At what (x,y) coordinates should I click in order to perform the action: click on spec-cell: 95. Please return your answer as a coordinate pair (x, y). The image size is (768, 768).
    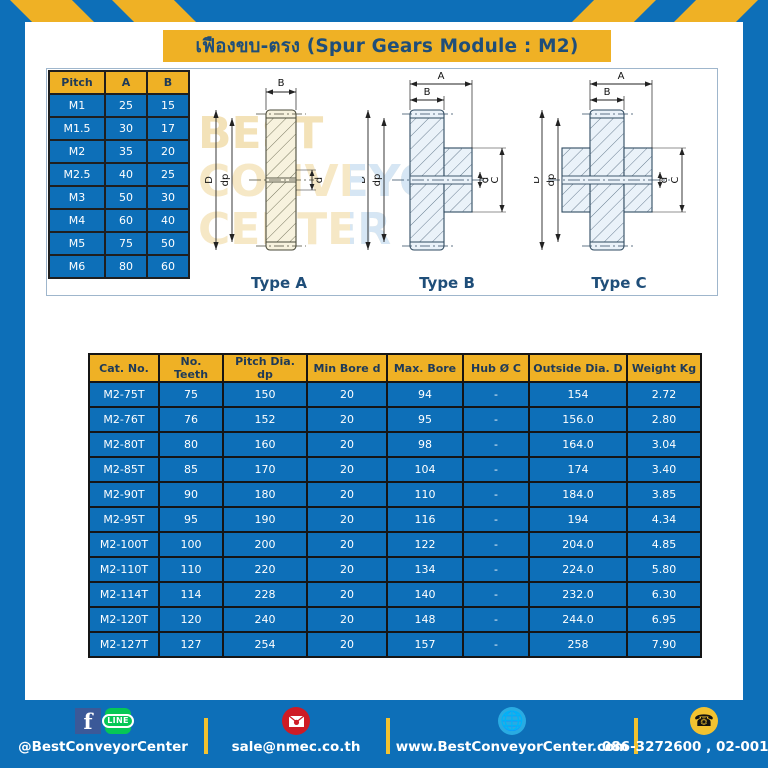
    Looking at the image, I should click on (191, 519).